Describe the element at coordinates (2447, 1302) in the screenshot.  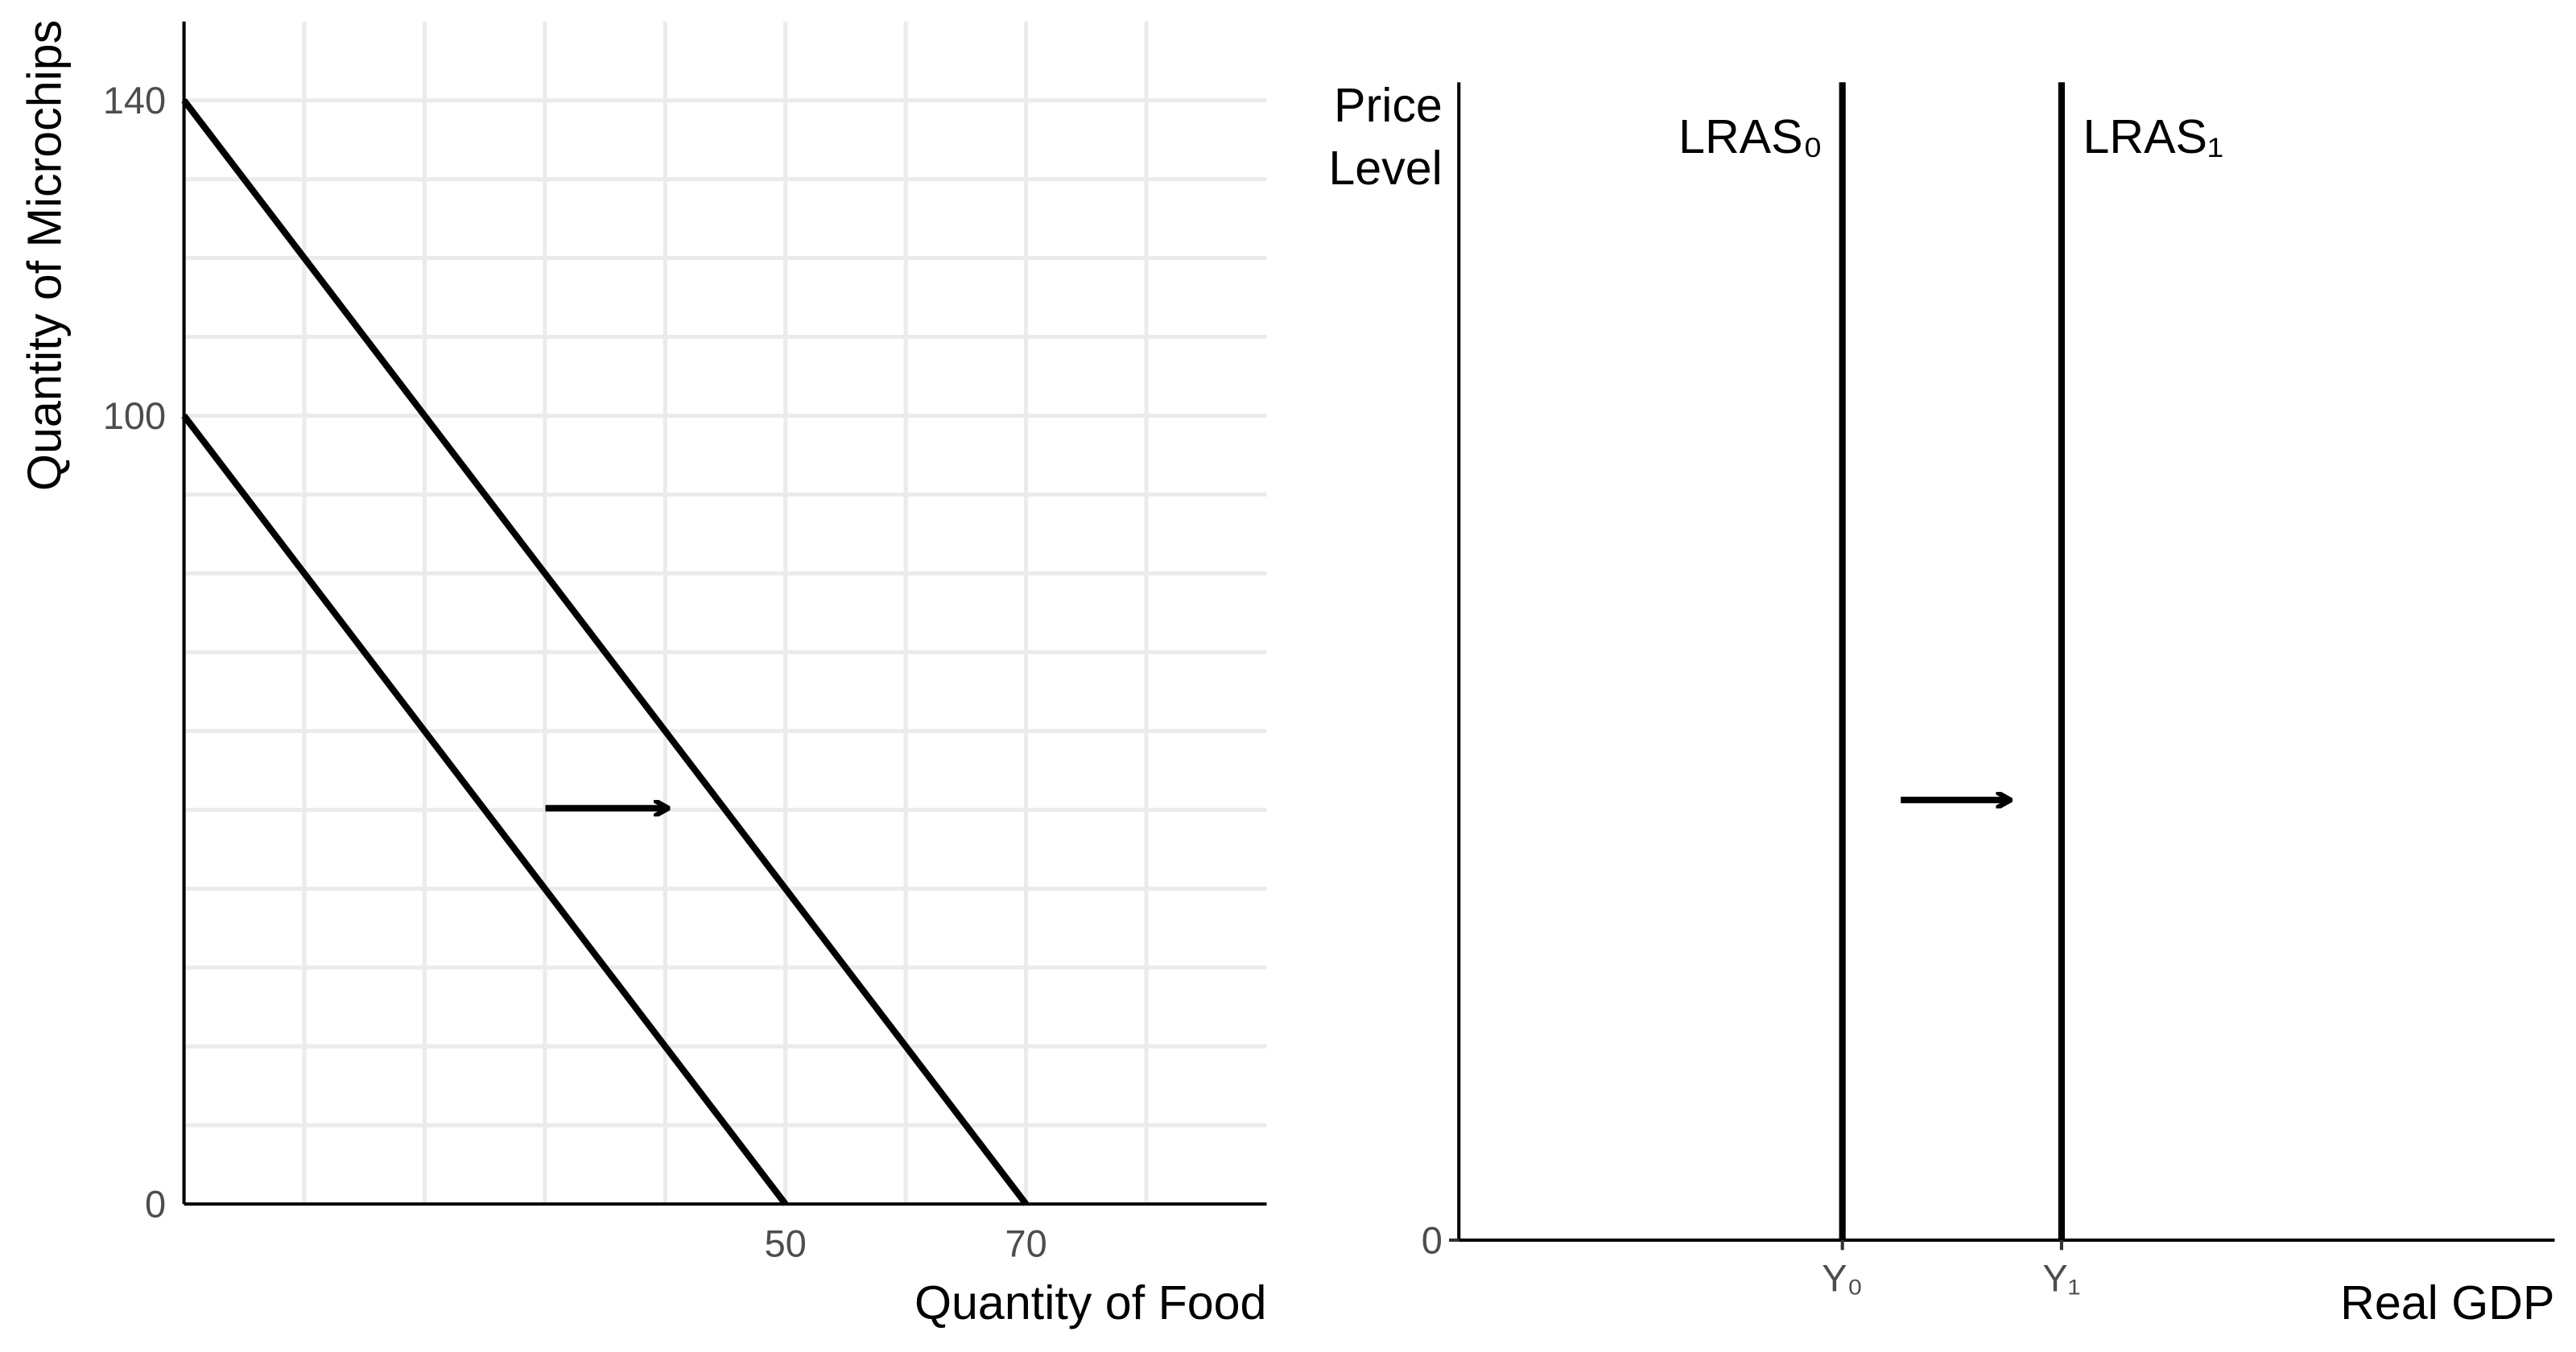
I see `x-axis-label: Real GDP` at that location.